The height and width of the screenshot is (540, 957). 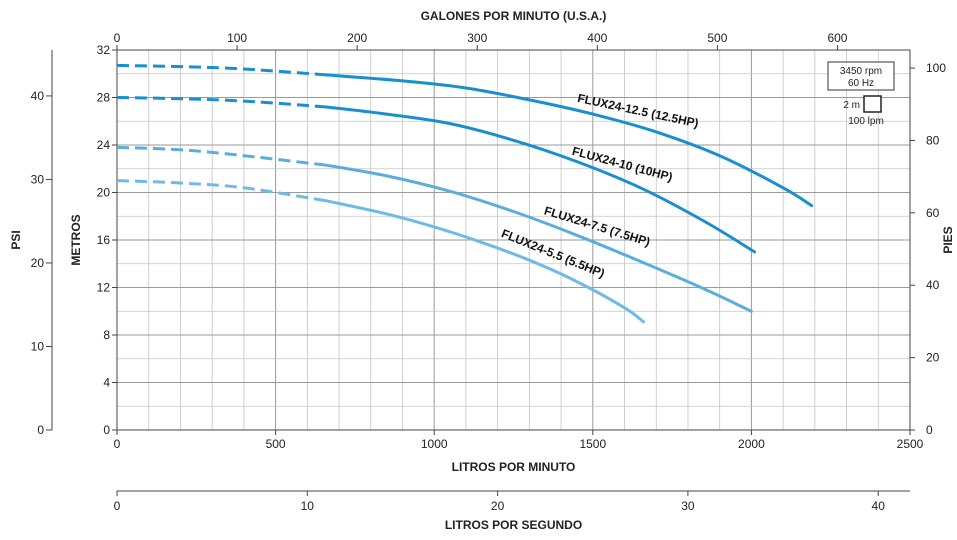 I want to click on pies-tick-label: 60, so click(x=933, y=213).